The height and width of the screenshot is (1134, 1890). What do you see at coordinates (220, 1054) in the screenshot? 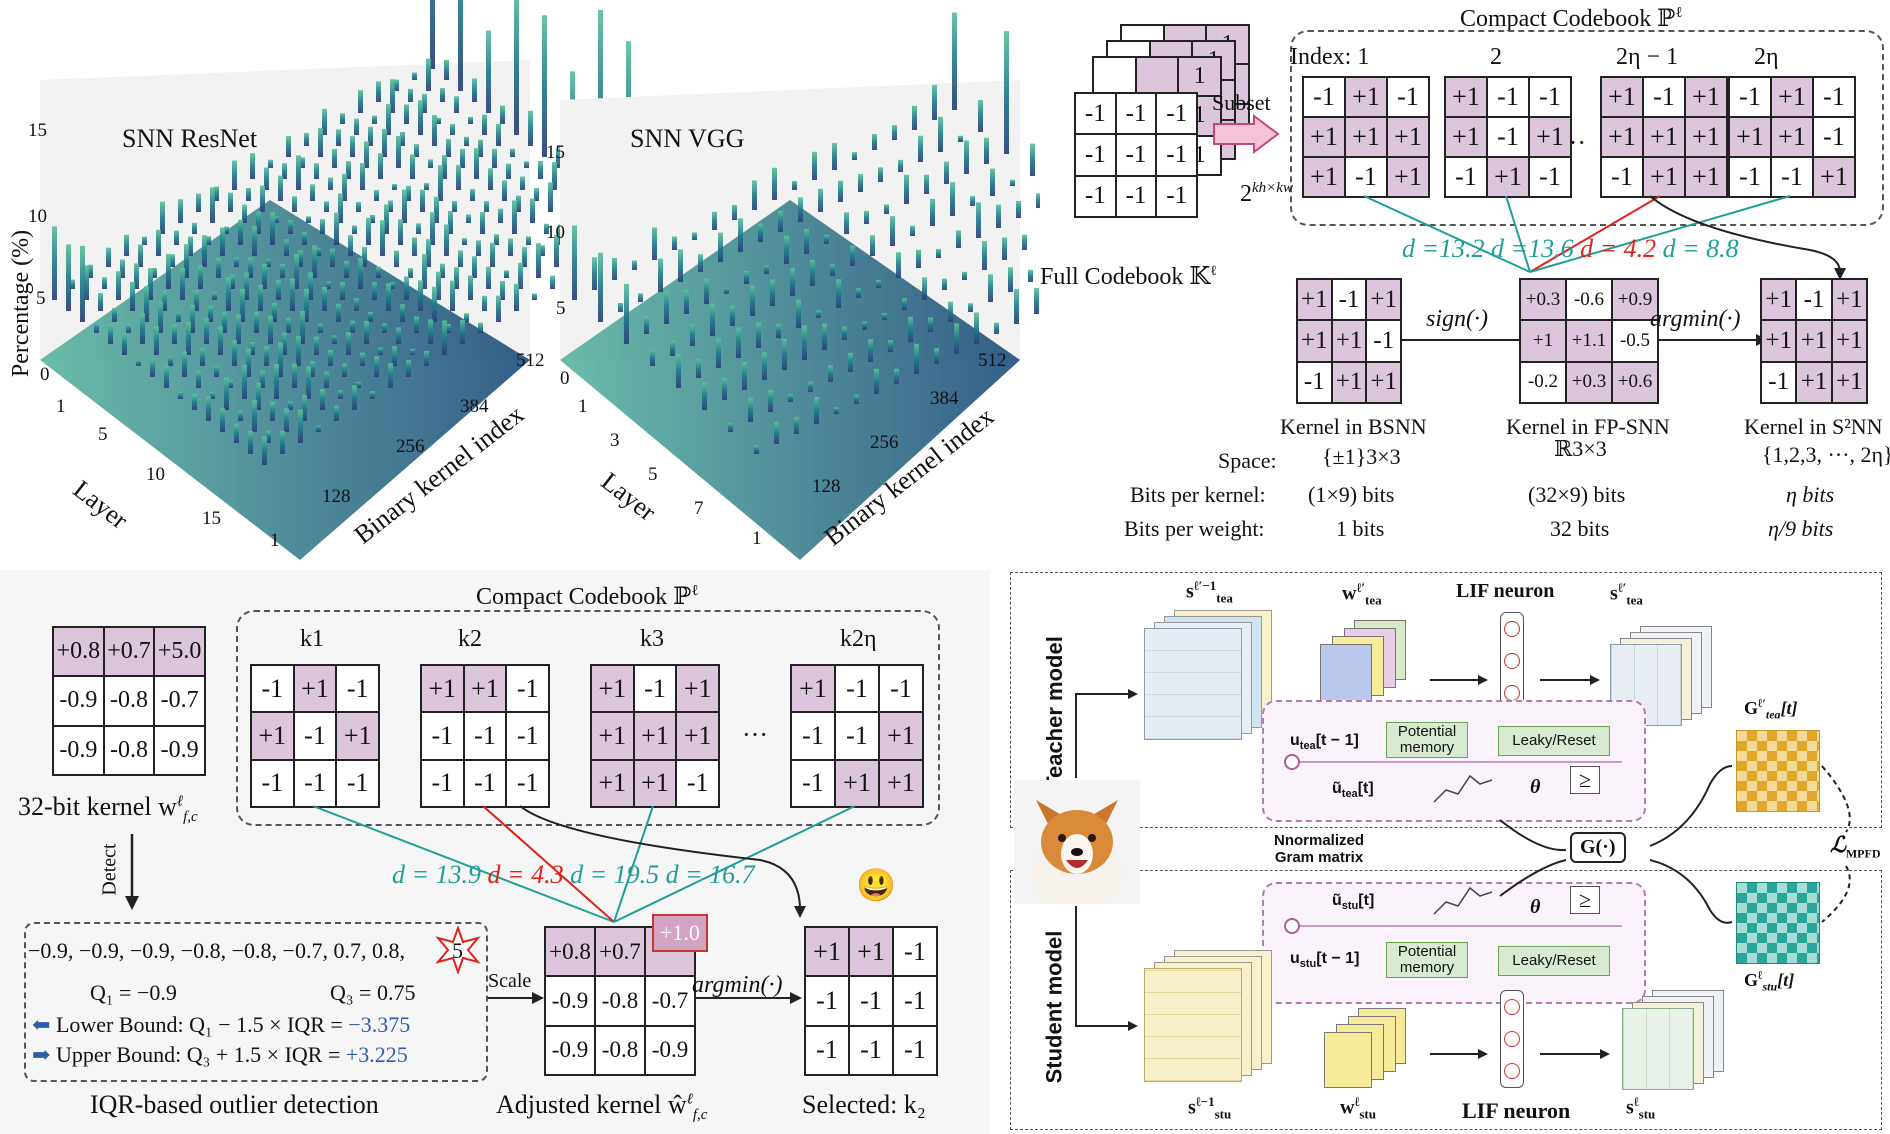
I see `upper-bound: ➡ Upper Bound: Q₃ + 1.5 × IQR = +3.225` at bounding box center [220, 1054].